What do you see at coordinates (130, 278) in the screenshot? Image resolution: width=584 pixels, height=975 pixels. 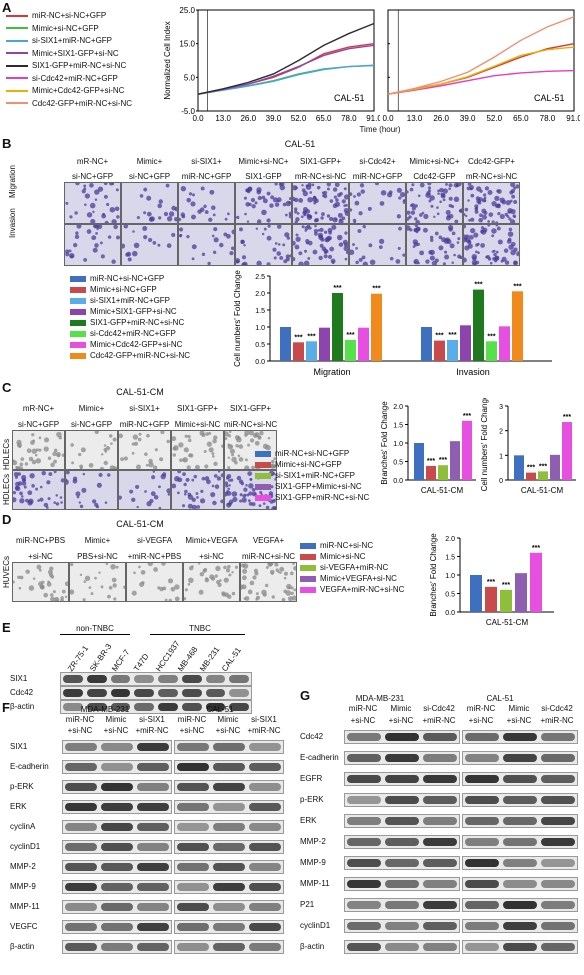 I see `panel-b-legend-item: miR-NC+si-NC+GFP` at bounding box center [130, 278].